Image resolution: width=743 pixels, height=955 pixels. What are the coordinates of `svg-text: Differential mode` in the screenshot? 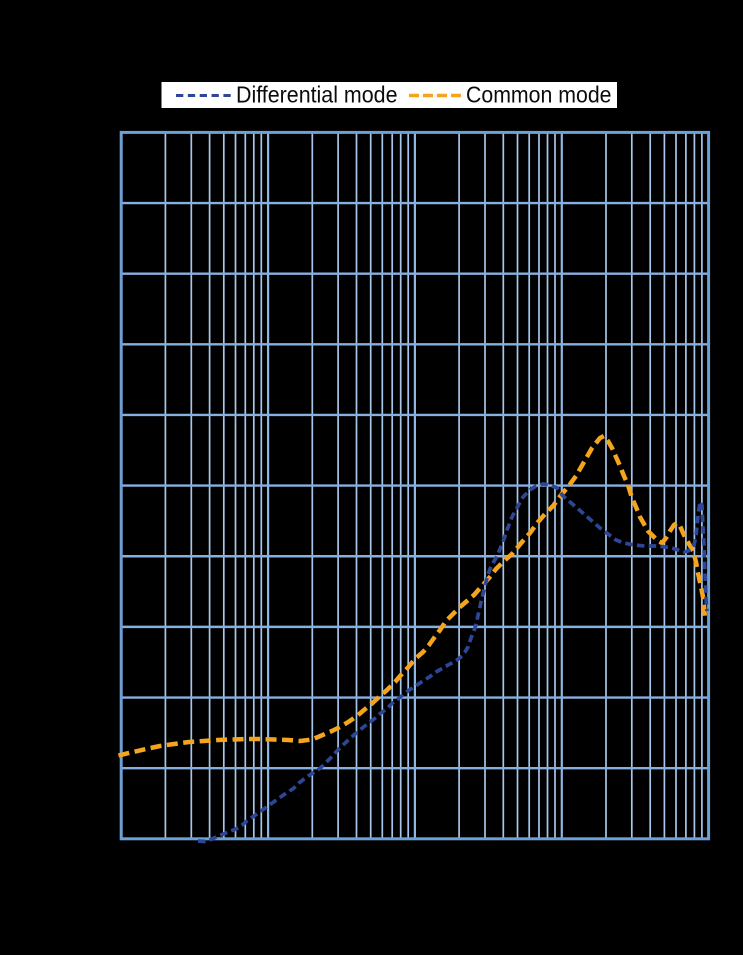 It's located at (317, 95).